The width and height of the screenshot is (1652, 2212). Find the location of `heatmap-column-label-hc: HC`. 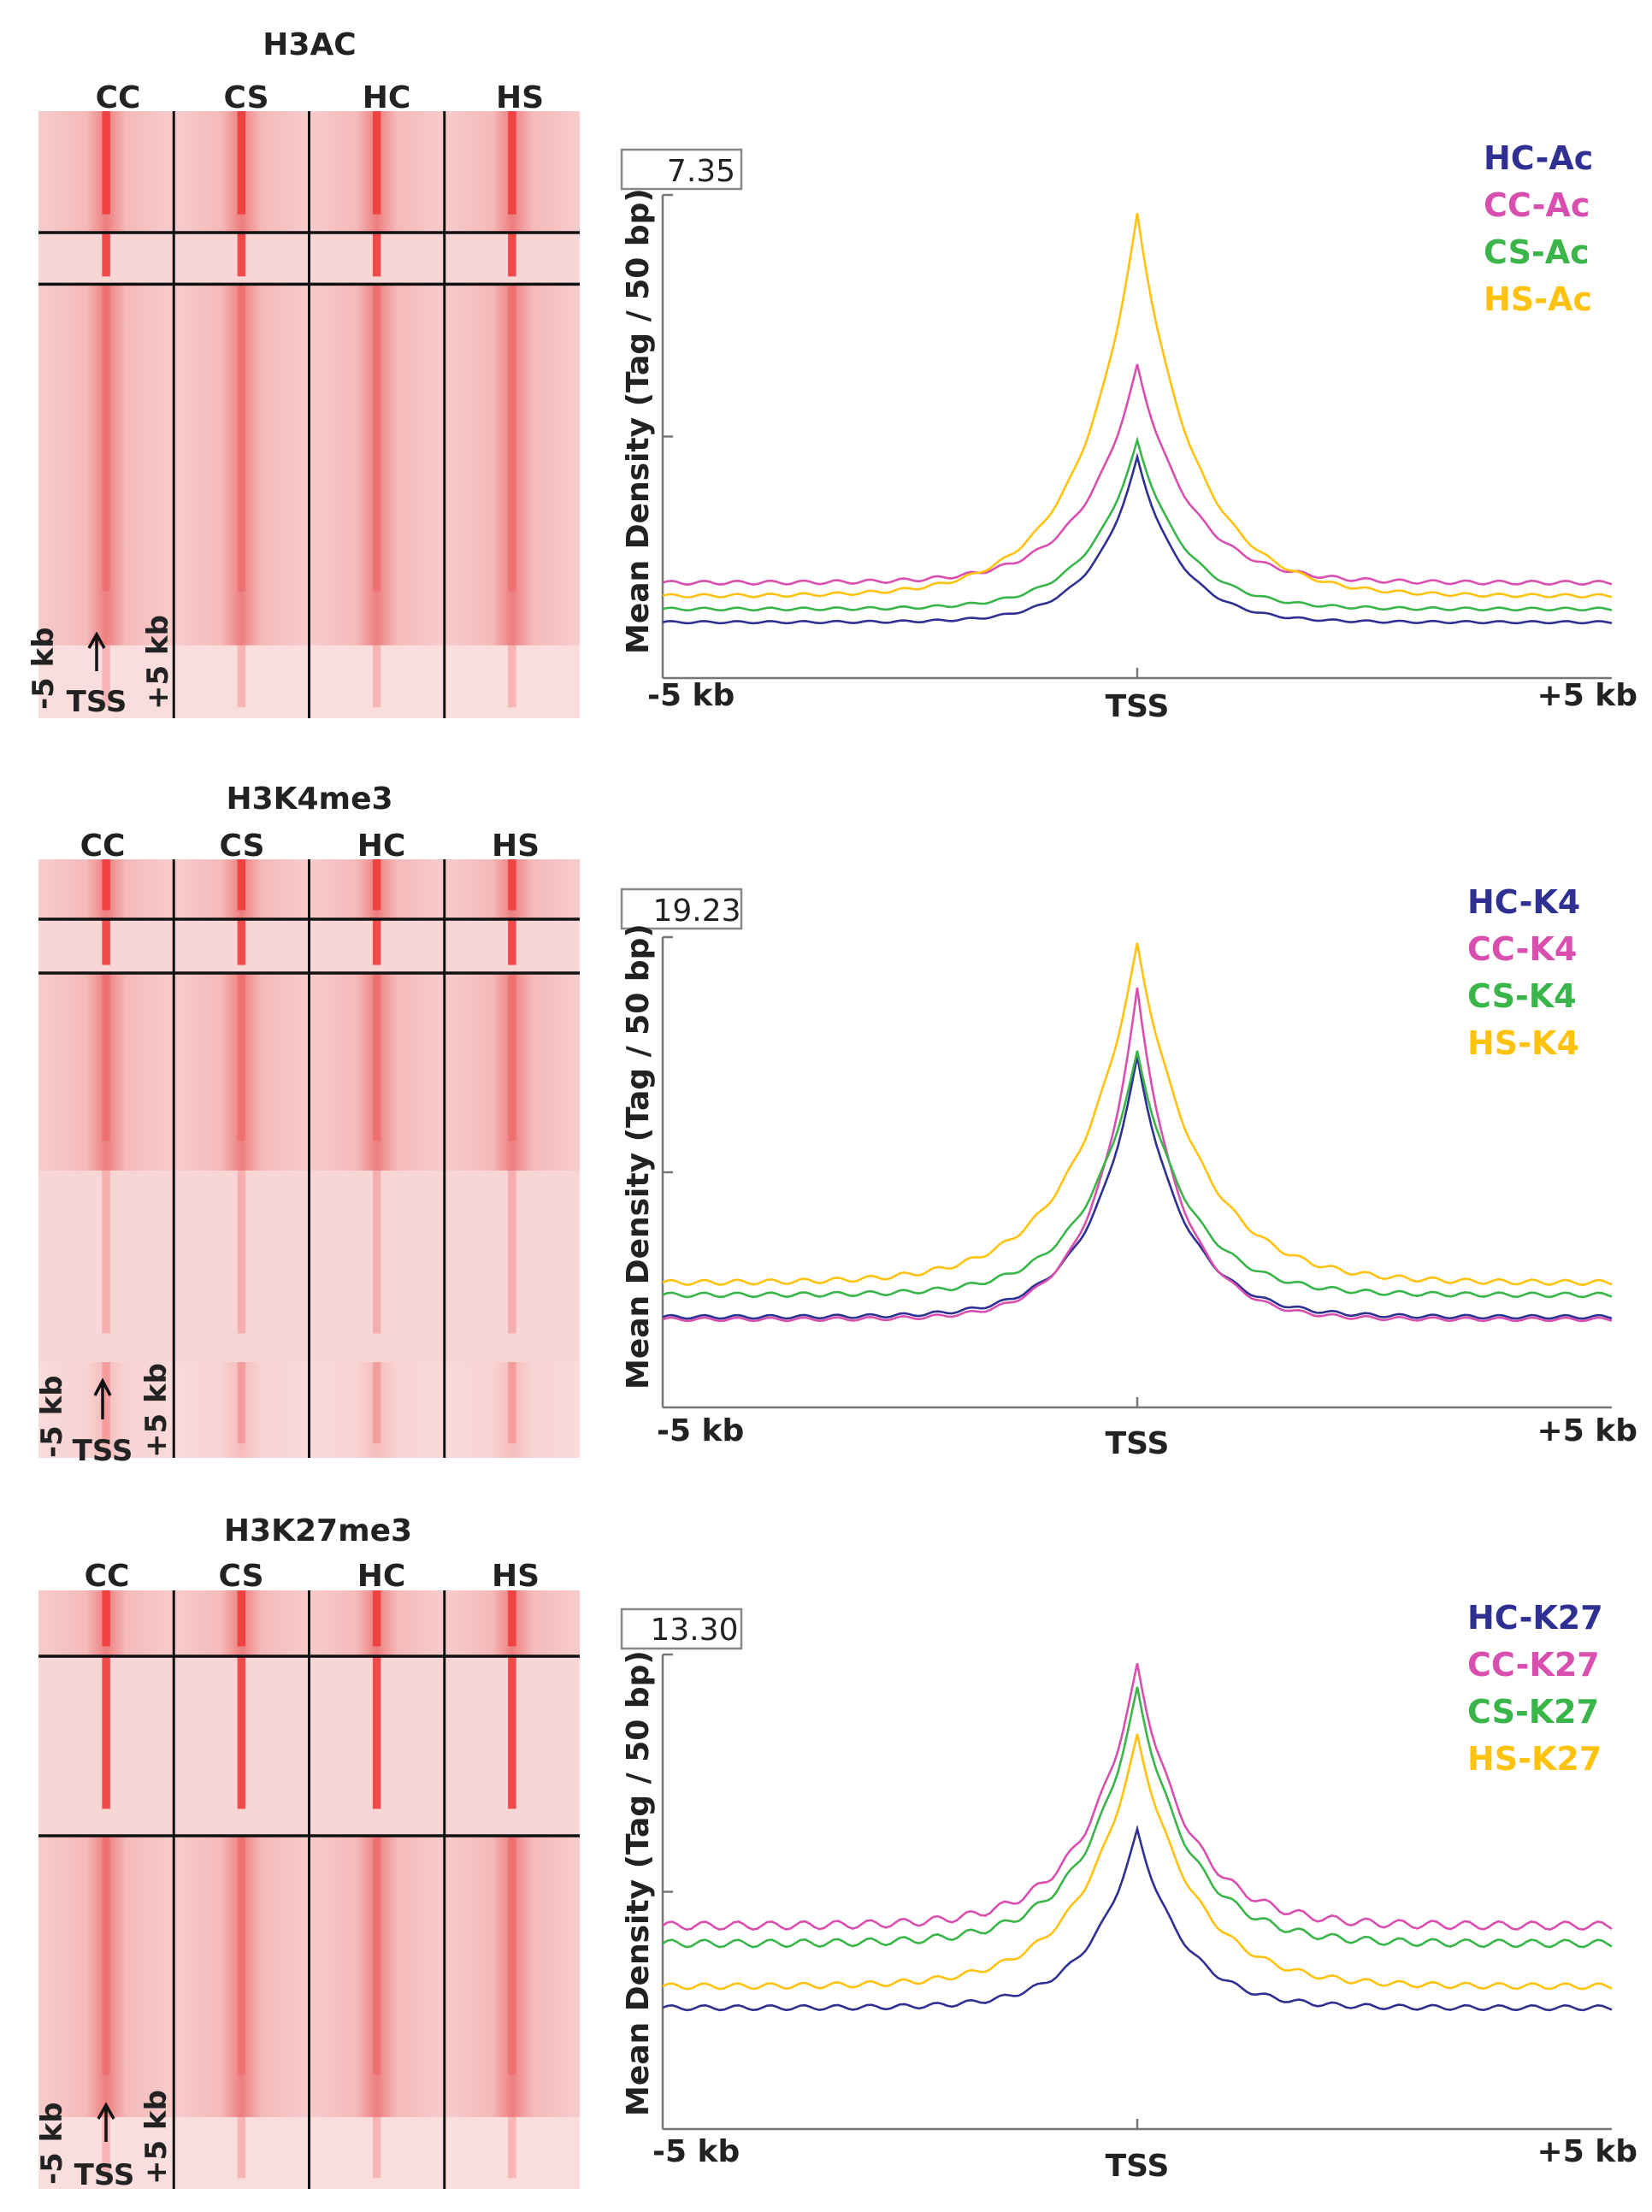

heatmap-column-label-hc: HC is located at coordinates (387, 97).